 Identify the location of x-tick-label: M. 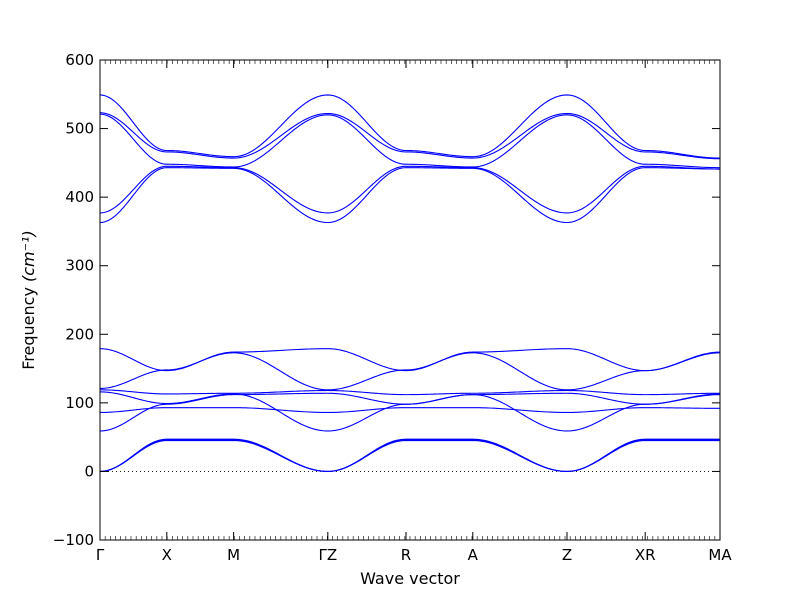
(233, 555).